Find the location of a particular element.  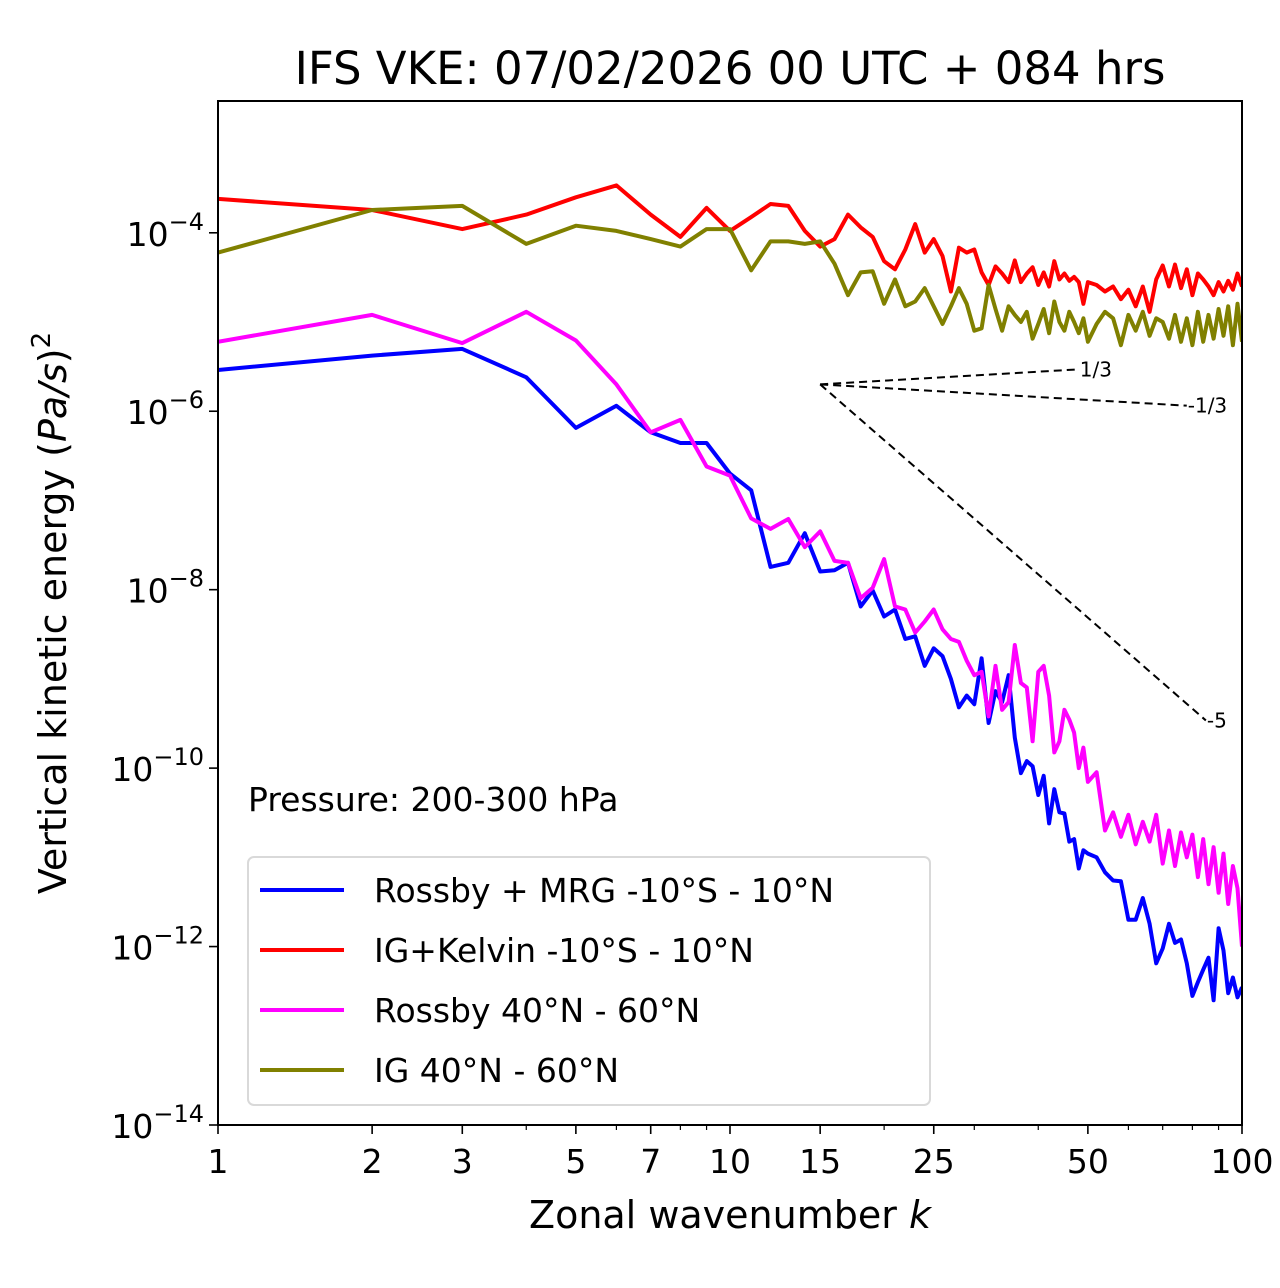

legend-label-1: IG+Kelvin -10°S - 10°N is located at coordinates (564, 950).